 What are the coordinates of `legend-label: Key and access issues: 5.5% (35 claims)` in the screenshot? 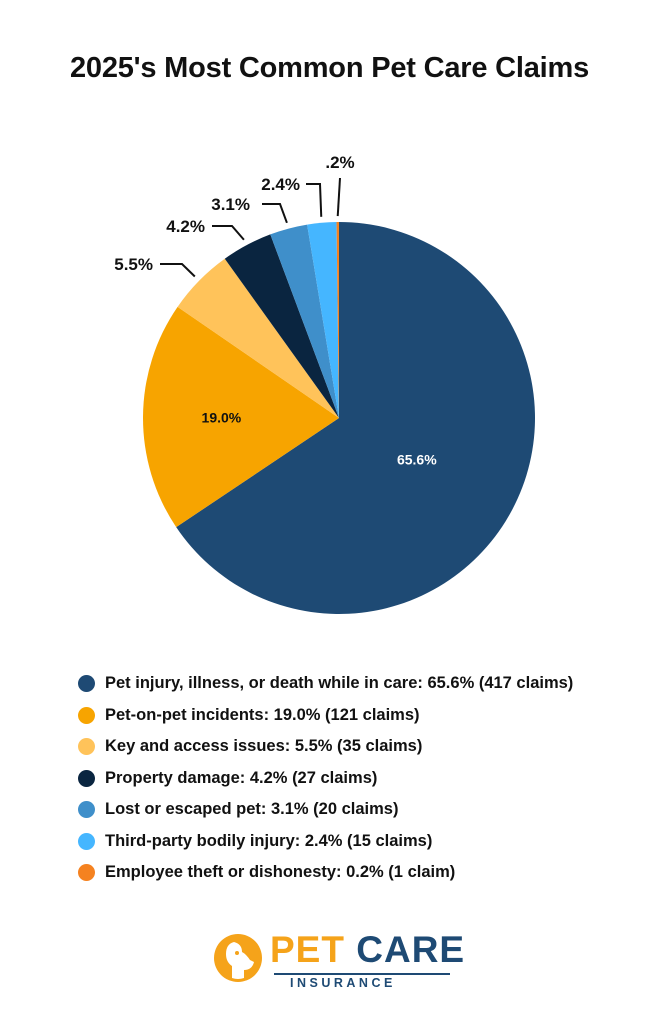 It's located at (264, 746).